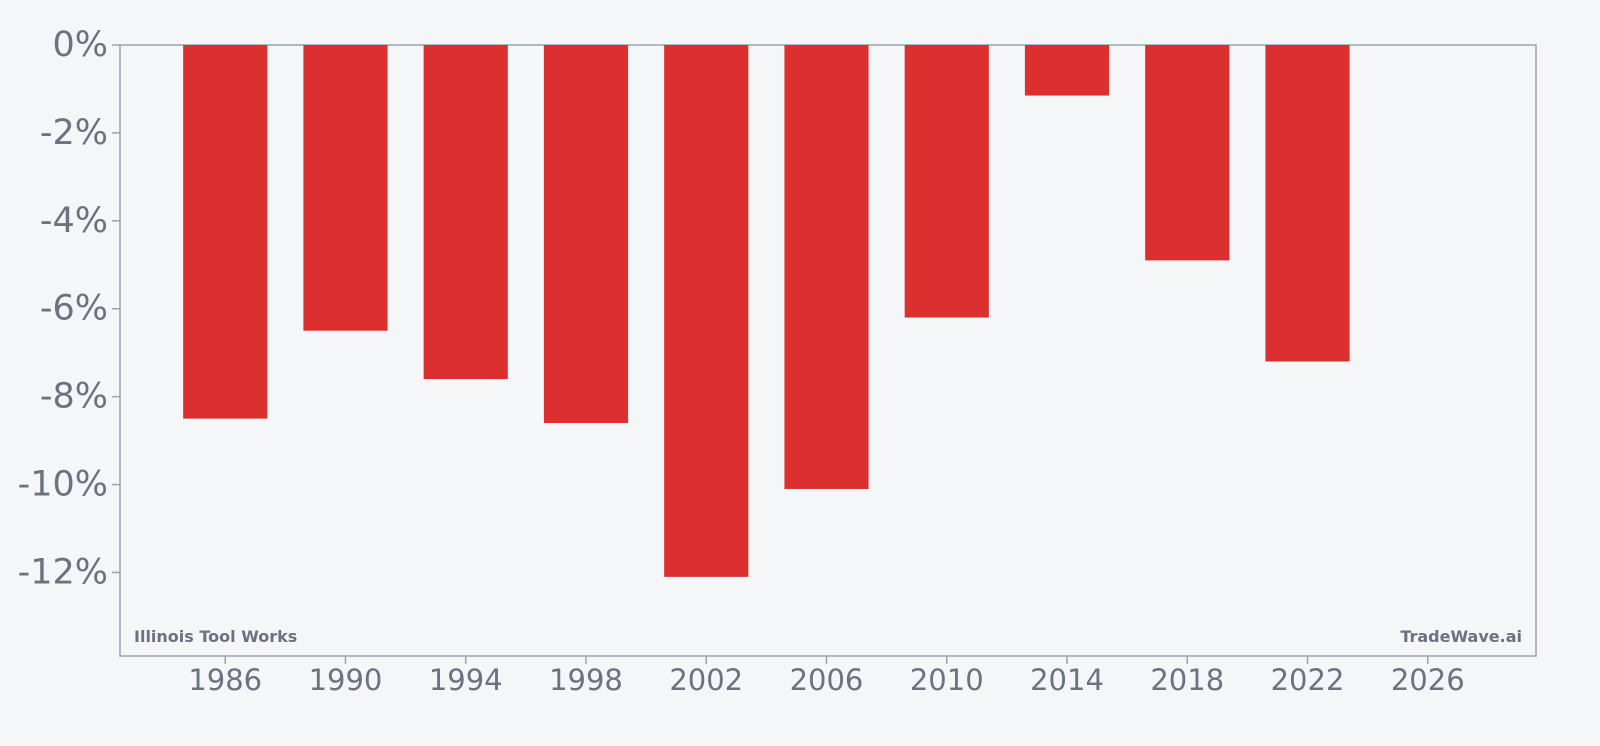  I want to click on y-tick-label: 0%, so click(80, 45).